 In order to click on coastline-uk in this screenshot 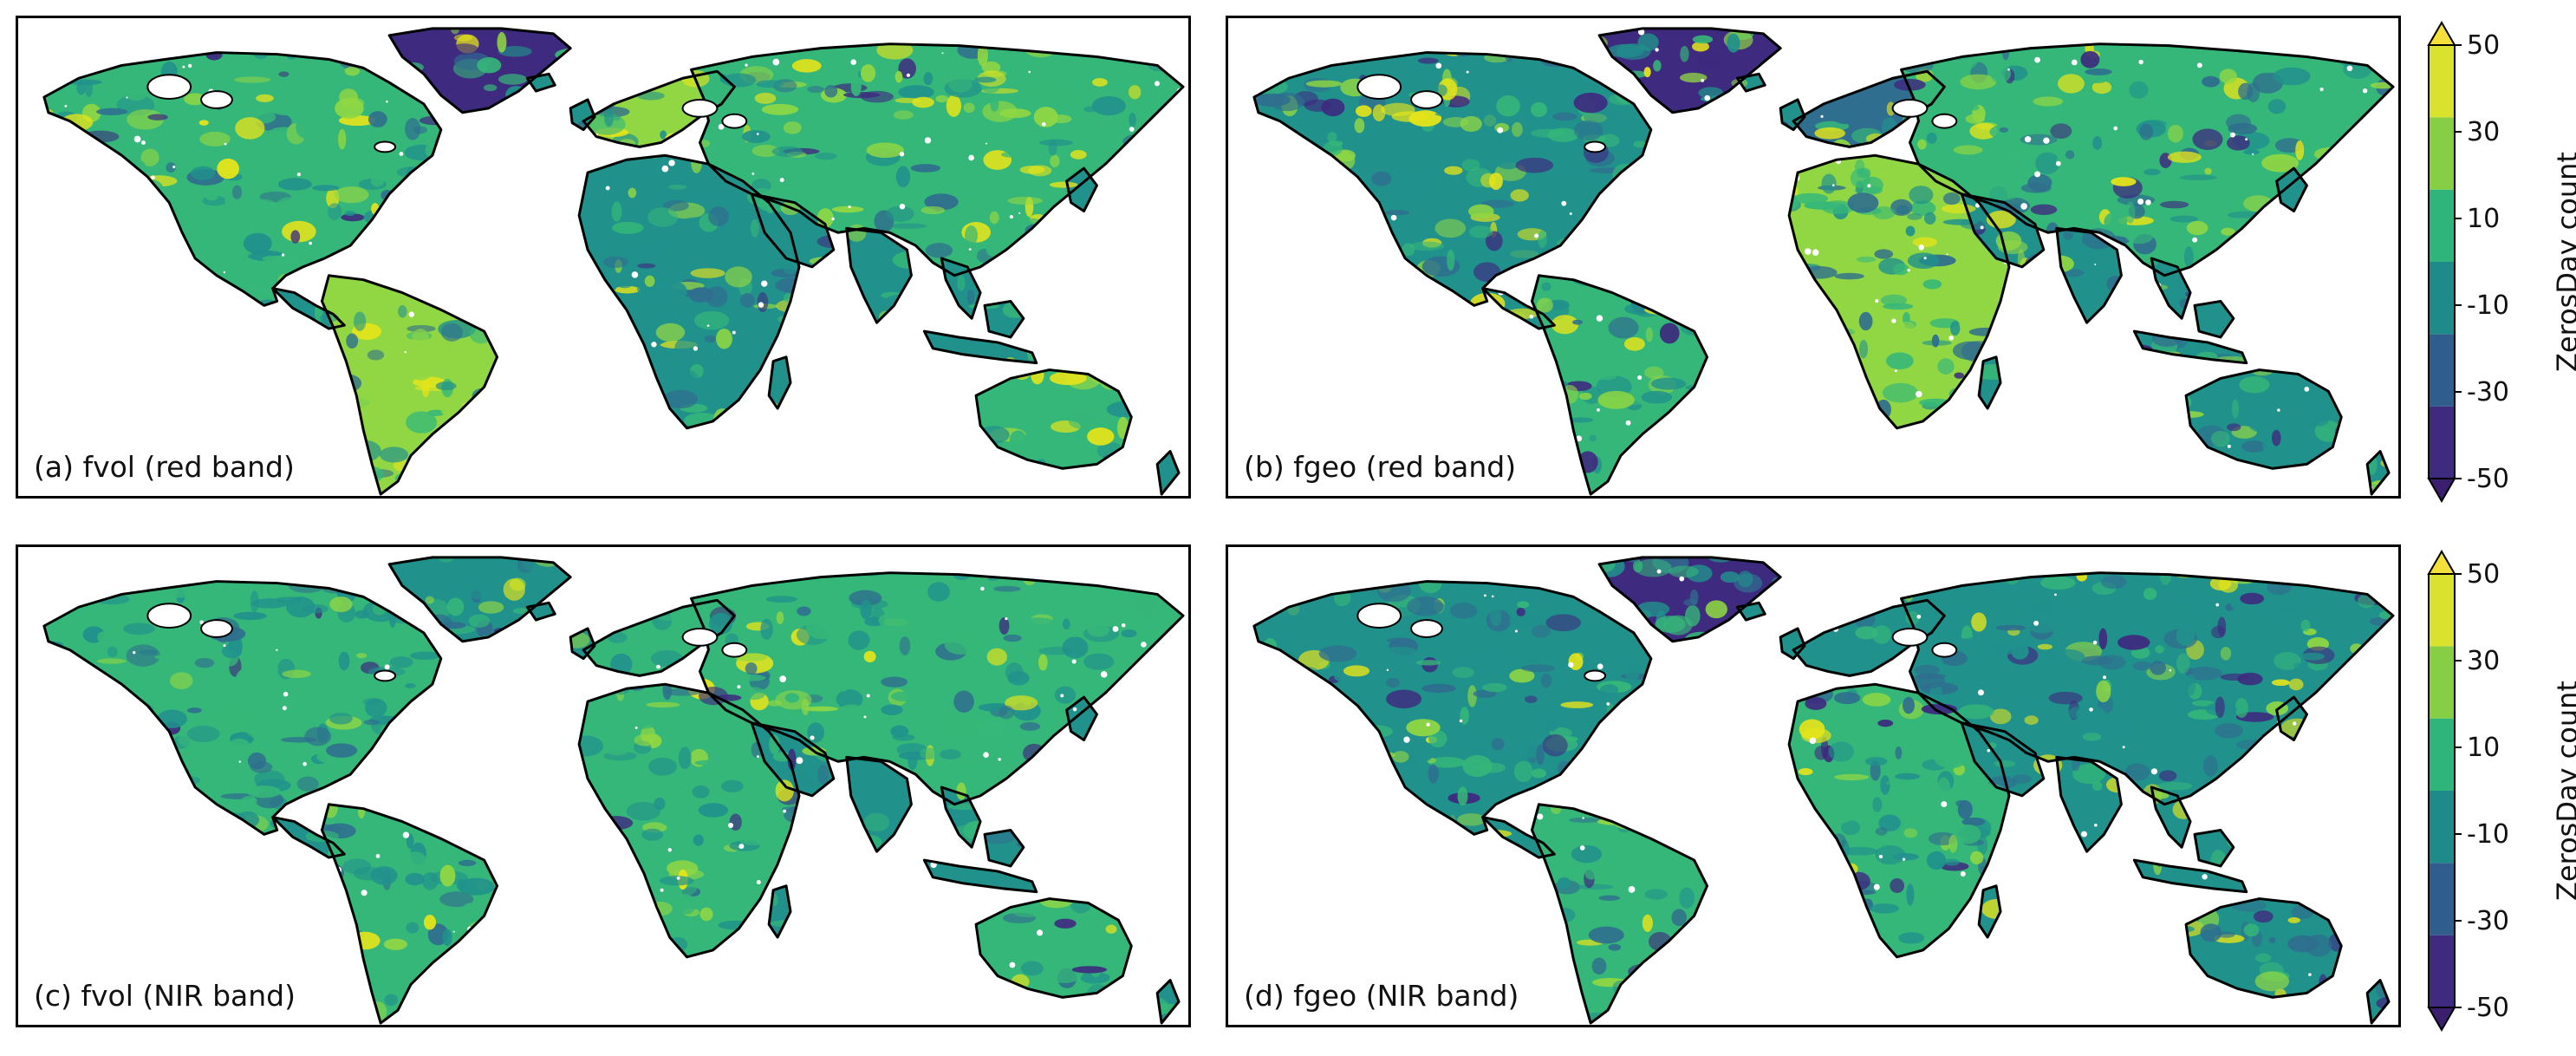, I will do `click(582, 644)`.